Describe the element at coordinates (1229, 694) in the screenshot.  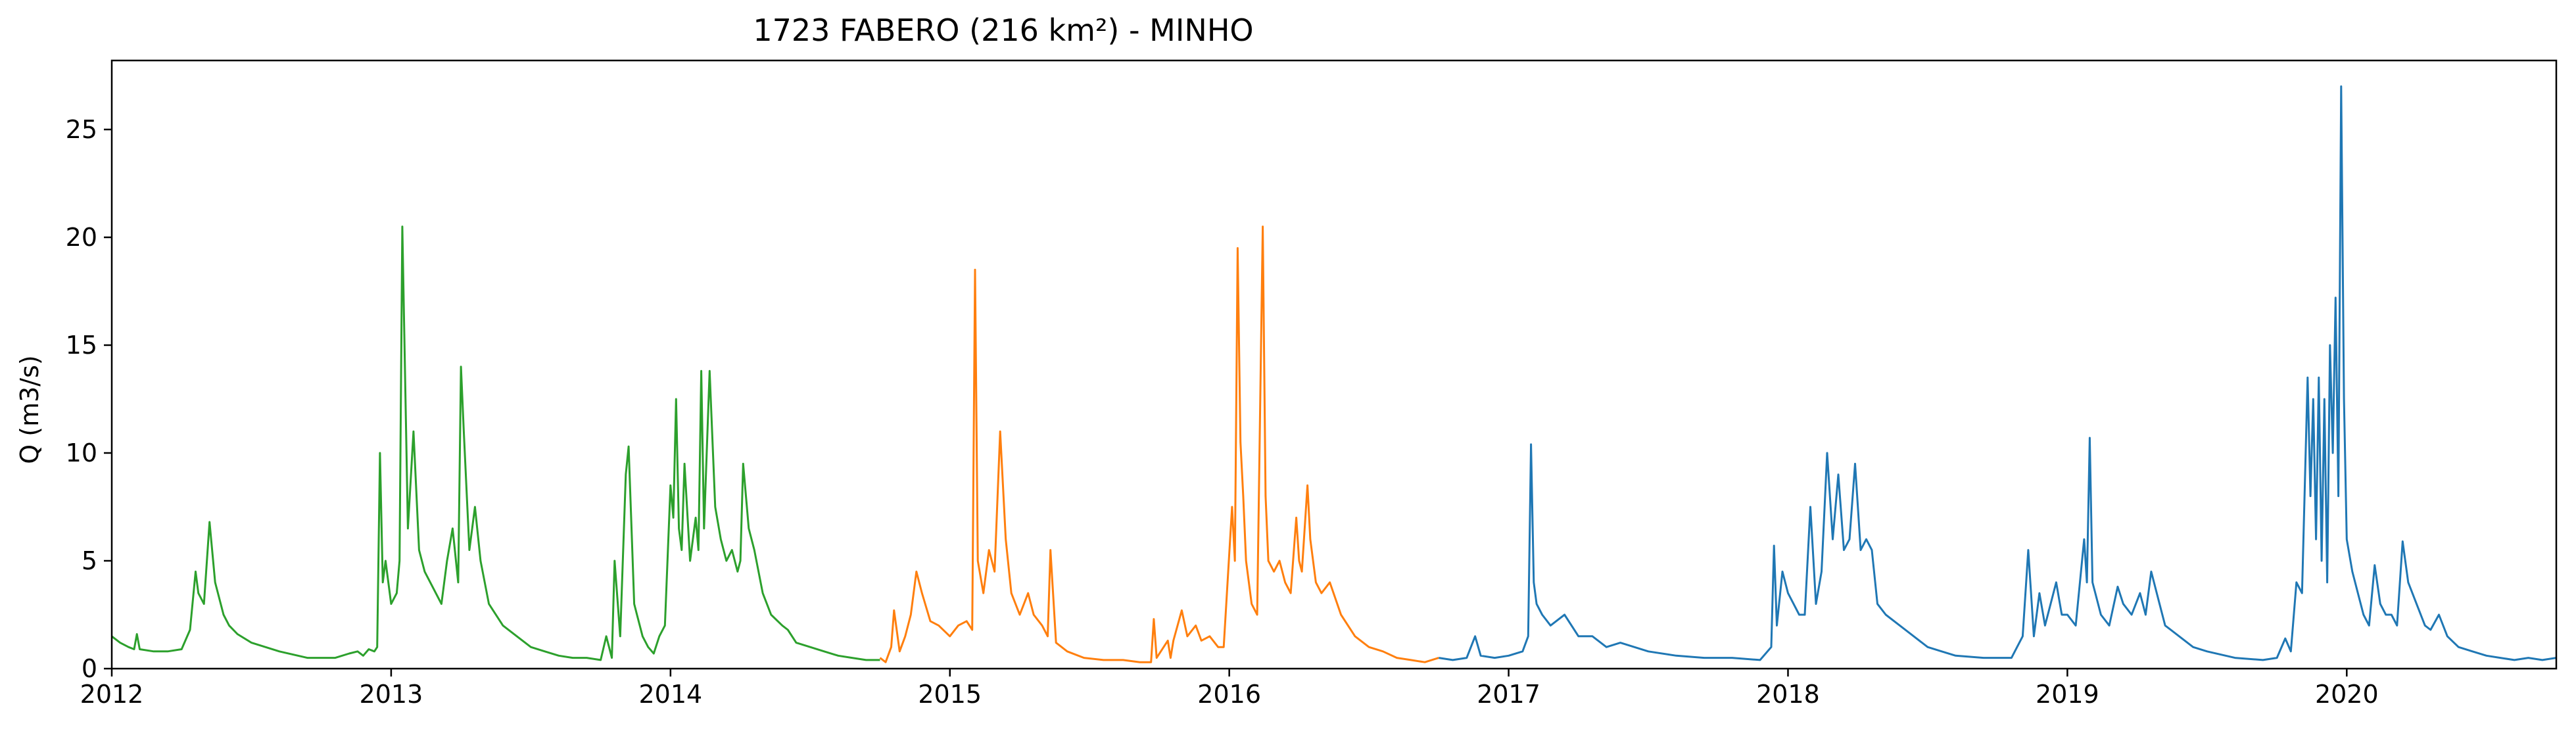
I see `x-tick-label: 2016` at that location.